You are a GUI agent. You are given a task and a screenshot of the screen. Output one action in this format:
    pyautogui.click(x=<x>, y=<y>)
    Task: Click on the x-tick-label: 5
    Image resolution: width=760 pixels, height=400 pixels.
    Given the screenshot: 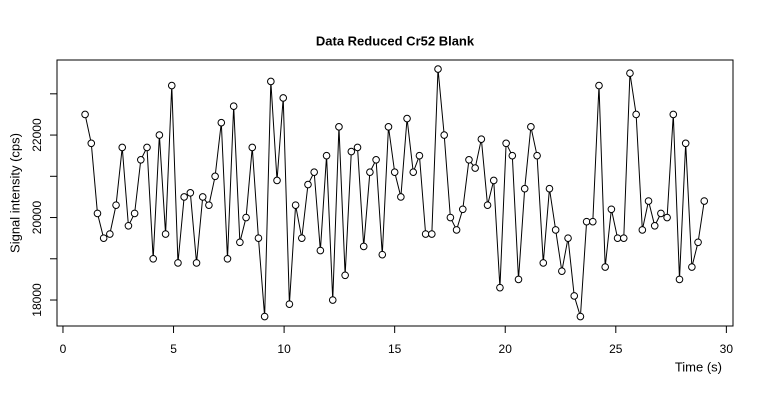 What is the action you would take?
    pyautogui.click(x=173, y=349)
    